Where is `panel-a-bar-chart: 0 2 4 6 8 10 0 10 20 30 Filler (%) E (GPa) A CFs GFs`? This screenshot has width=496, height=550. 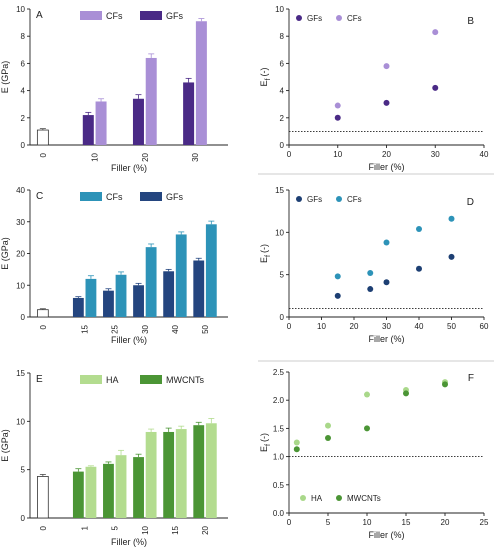 panel-a-bar-chart: 0 2 4 6 8 10 0 10 20 30 Filler (%) E (GPa) A CFs GFs is located at coordinates (114, 89).